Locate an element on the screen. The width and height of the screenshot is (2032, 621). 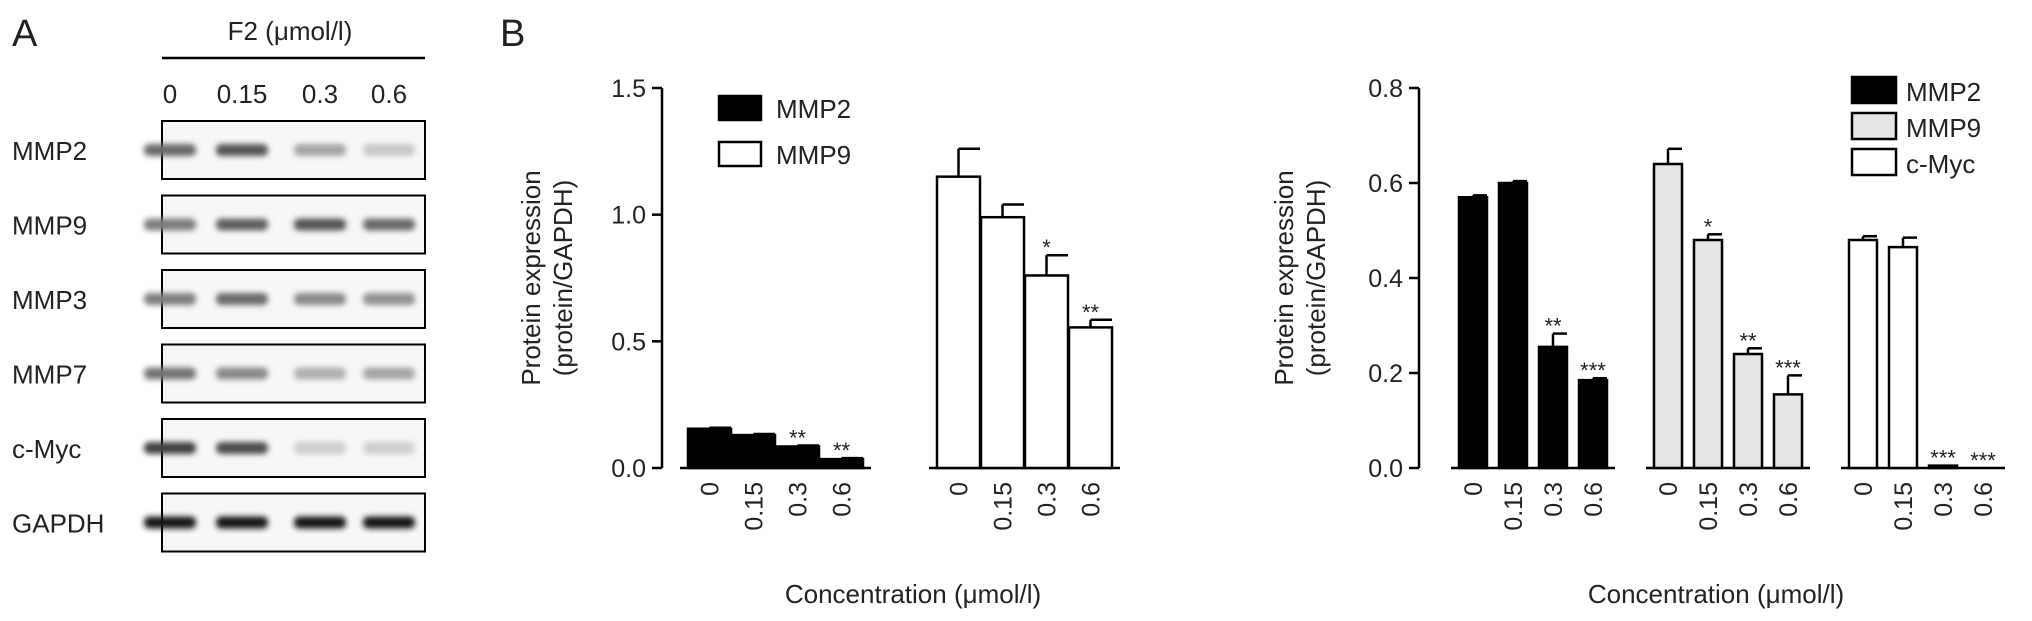
blot-lane-label: 0.15 is located at coordinates (242, 94).